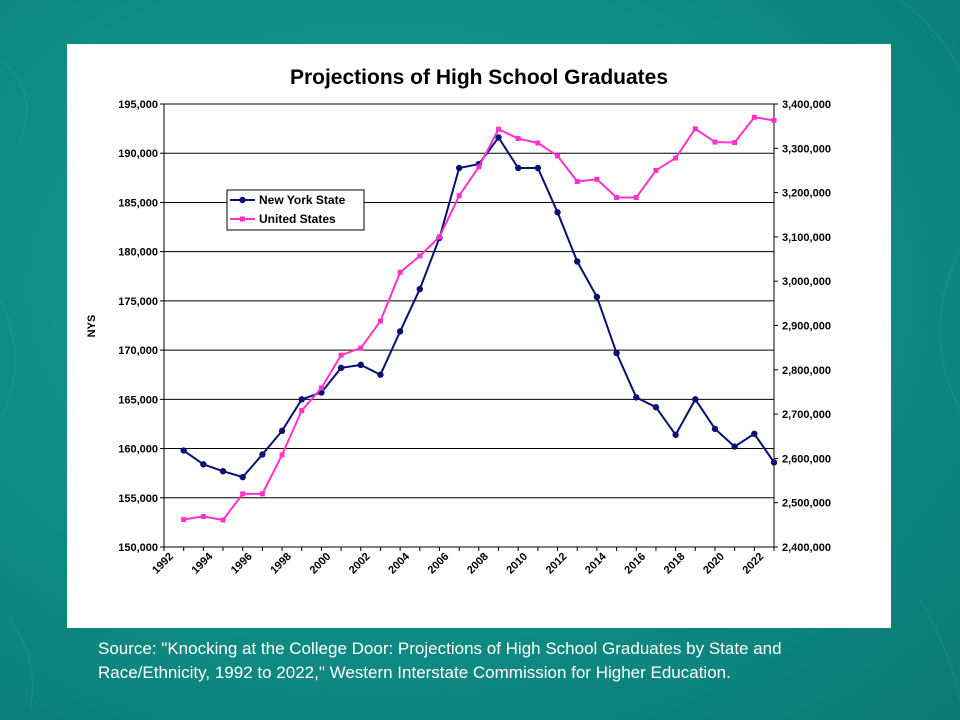 This screenshot has height=720, width=960. What do you see at coordinates (478, 564) in the screenshot?
I see `x-tick-label: 2008` at bounding box center [478, 564].